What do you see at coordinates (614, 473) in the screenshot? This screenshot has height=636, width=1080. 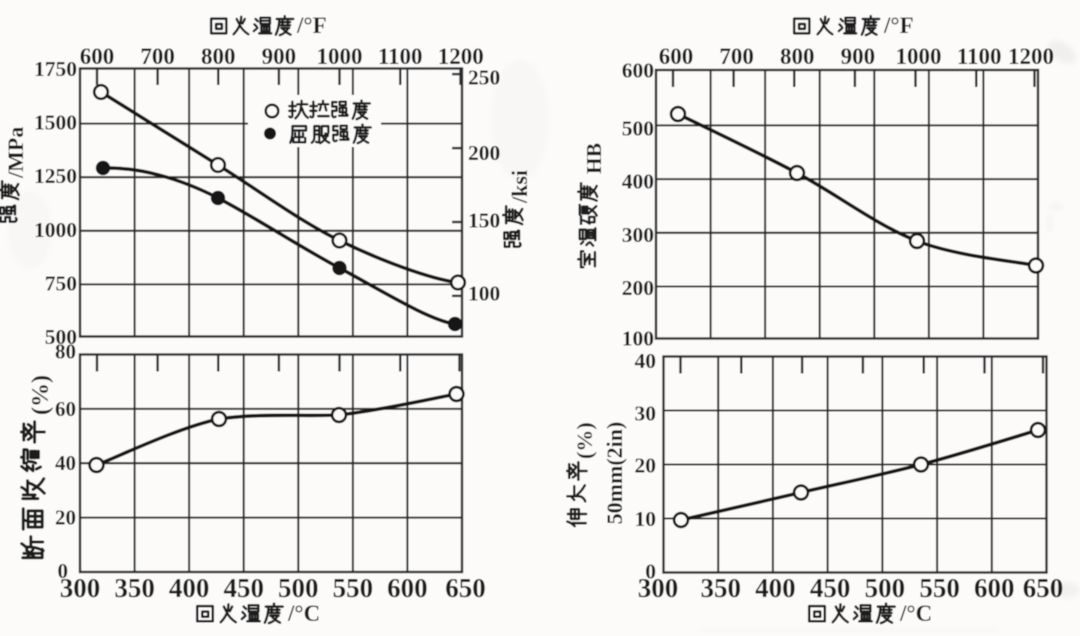 I see `svg-text: 50mm(2in)` at bounding box center [614, 473].